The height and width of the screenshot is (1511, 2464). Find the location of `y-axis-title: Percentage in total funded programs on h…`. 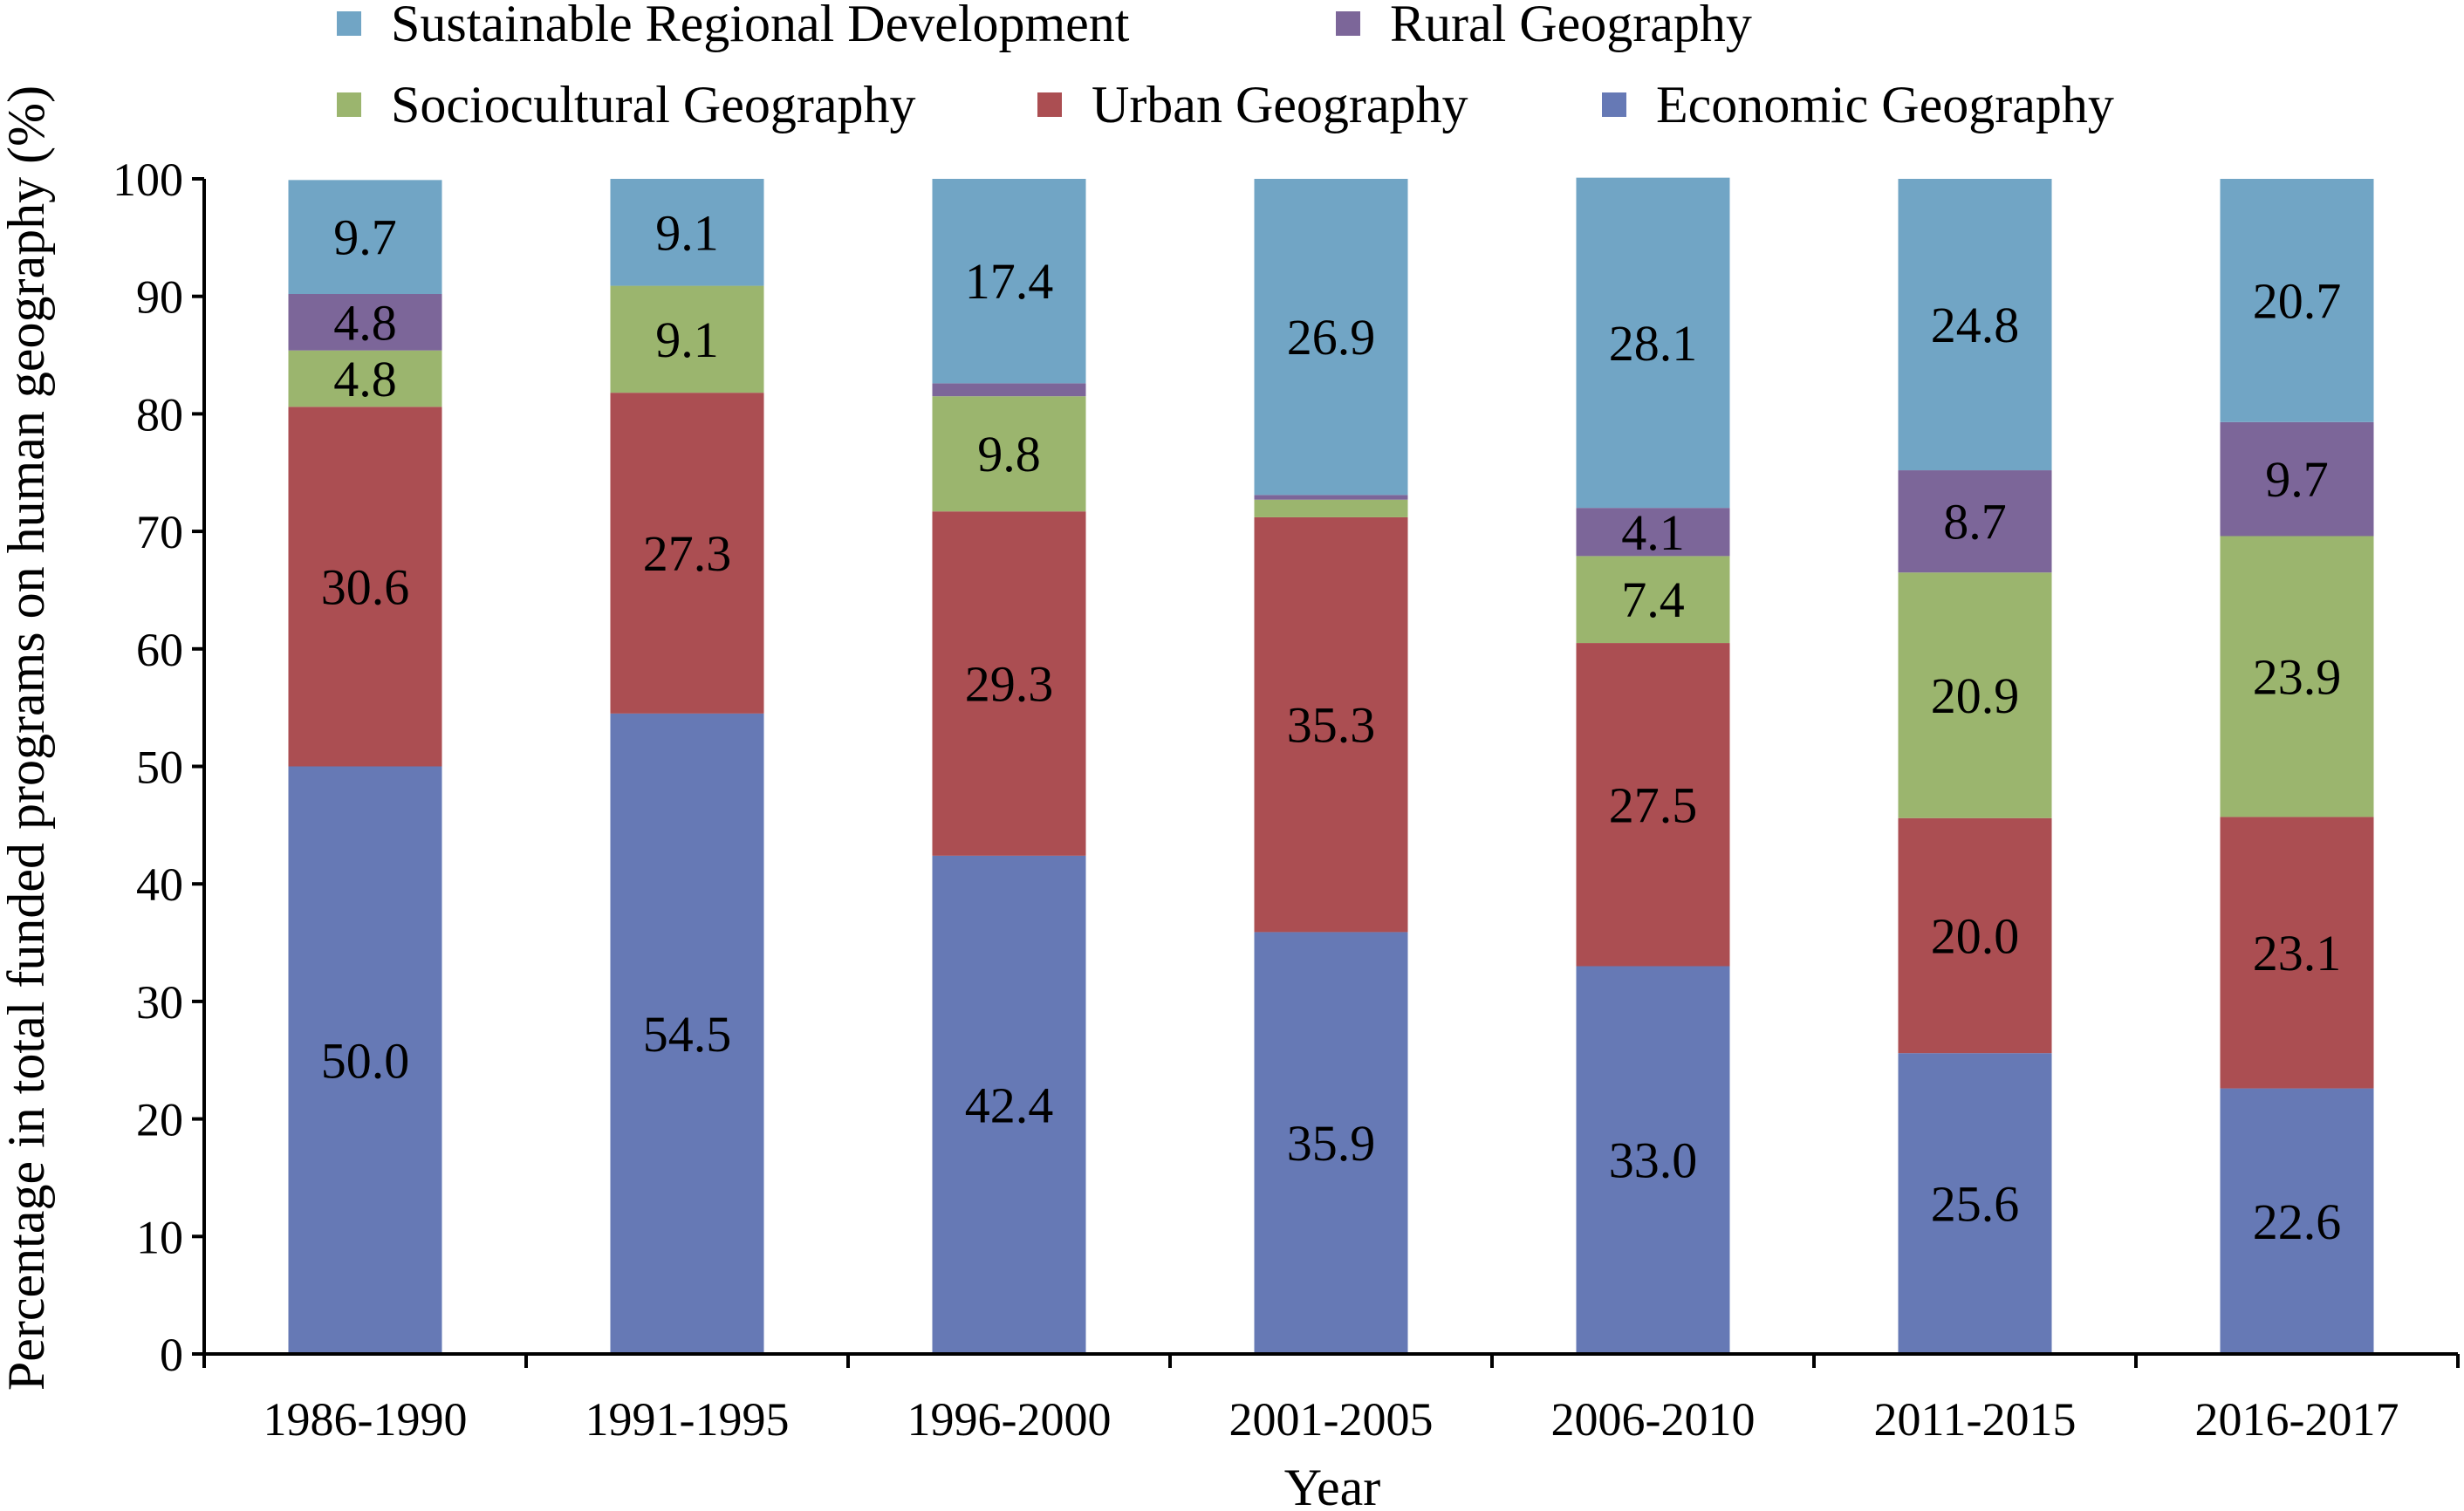

y-axis-title: Percentage in total funded programs on h… is located at coordinates (27, 738).